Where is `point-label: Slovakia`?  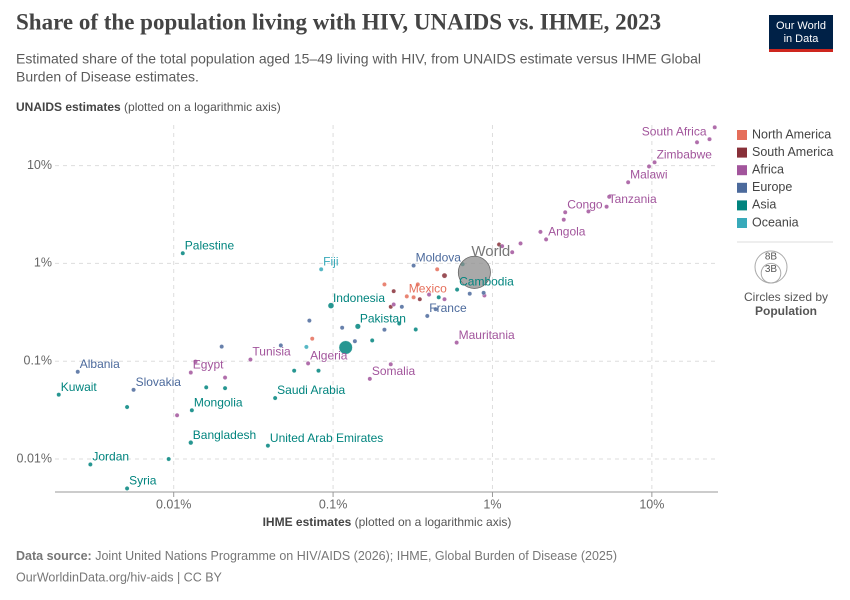 point-label: Slovakia is located at coordinates (159, 382).